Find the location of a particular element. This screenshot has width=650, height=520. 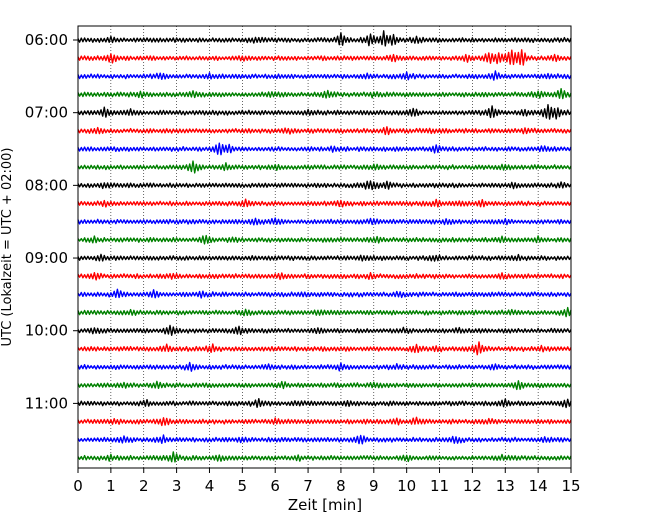

y-tick-label: 10:00 is located at coordinates (46, 331).